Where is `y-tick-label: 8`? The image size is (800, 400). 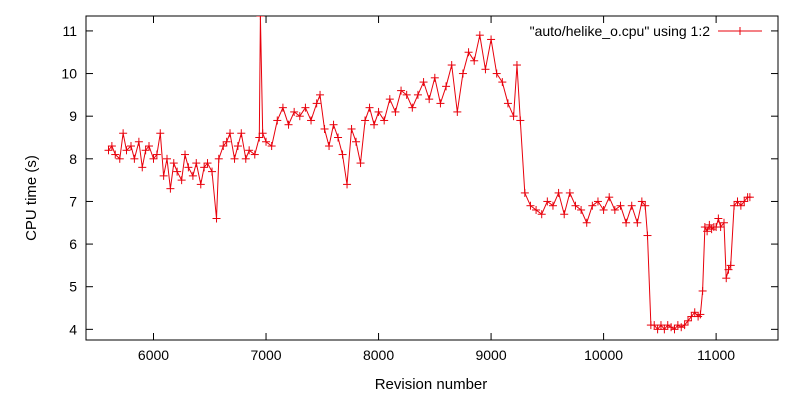
y-tick-label: 8 is located at coordinates (73, 159).